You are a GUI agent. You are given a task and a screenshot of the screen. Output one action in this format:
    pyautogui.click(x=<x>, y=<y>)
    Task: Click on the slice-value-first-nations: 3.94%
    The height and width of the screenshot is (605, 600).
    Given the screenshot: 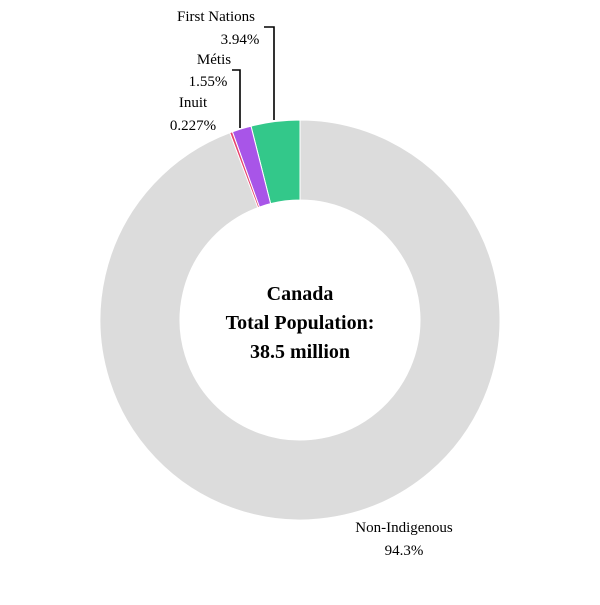 What is the action you would take?
    pyautogui.click(x=240, y=40)
    